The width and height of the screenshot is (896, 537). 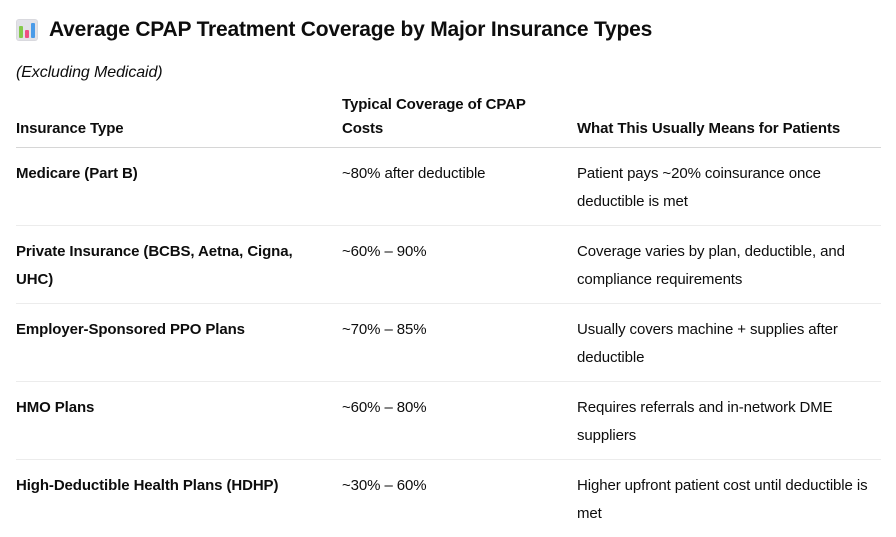 I want to click on column-header-typical-coverage: Typical Coverage of CPAP Costs, so click(x=459, y=120).